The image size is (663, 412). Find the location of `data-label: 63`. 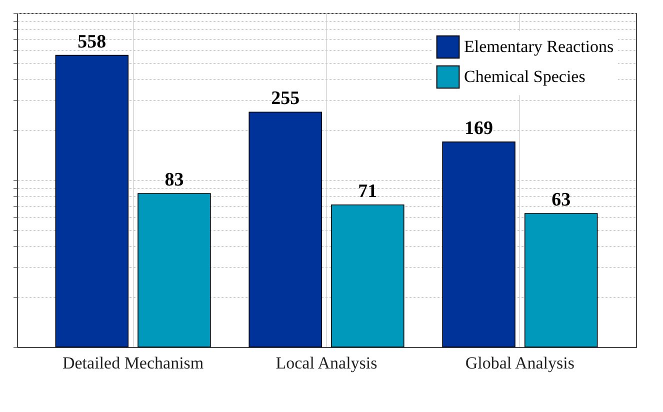

data-label: 63 is located at coordinates (561, 200).